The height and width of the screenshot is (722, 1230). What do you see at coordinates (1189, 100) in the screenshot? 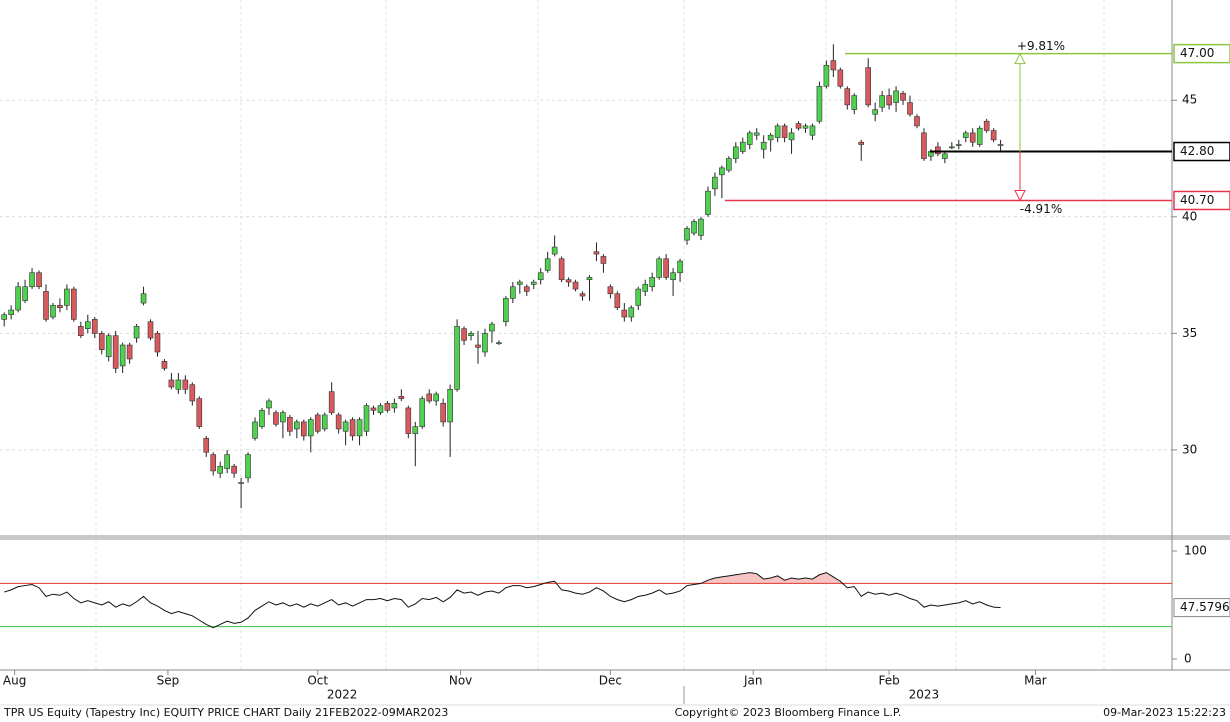
I see `y-tick-label: 45` at bounding box center [1189, 100].